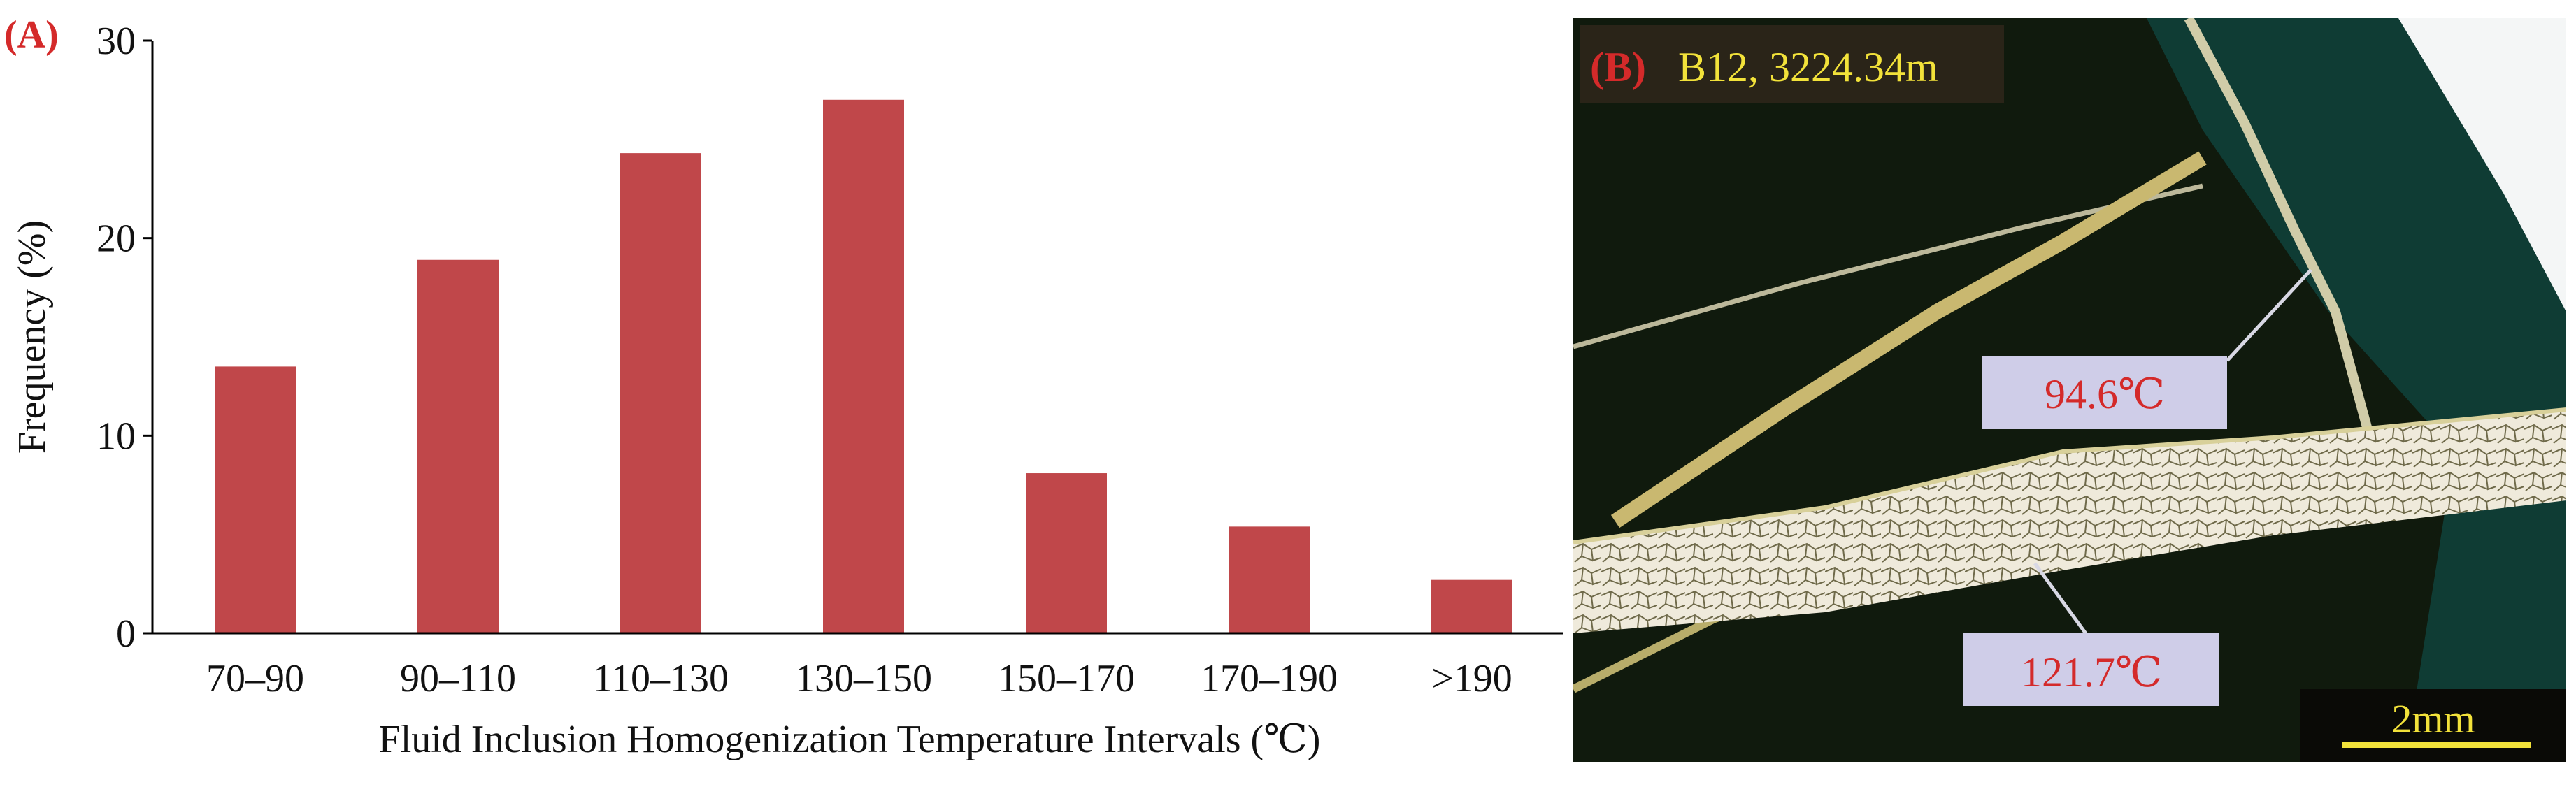 This screenshot has height=787, width=2576. What do you see at coordinates (126, 634) in the screenshot?
I see `y-tick-label: 0` at bounding box center [126, 634].